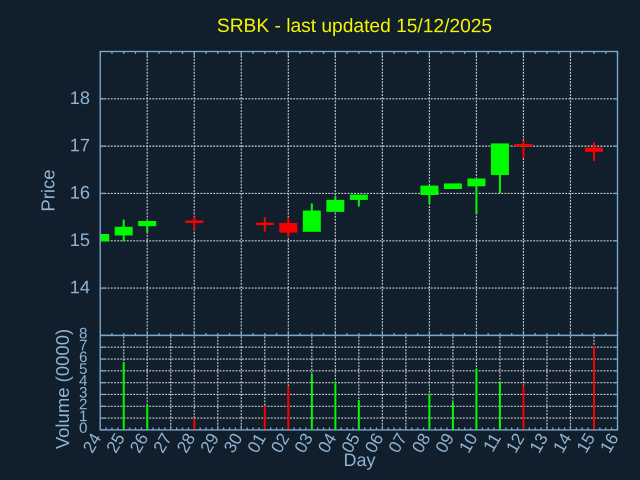 The height and width of the screenshot is (480, 640). What do you see at coordinates (83, 369) in the screenshot?
I see `svg-text: 5` at bounding box center [83, 369].